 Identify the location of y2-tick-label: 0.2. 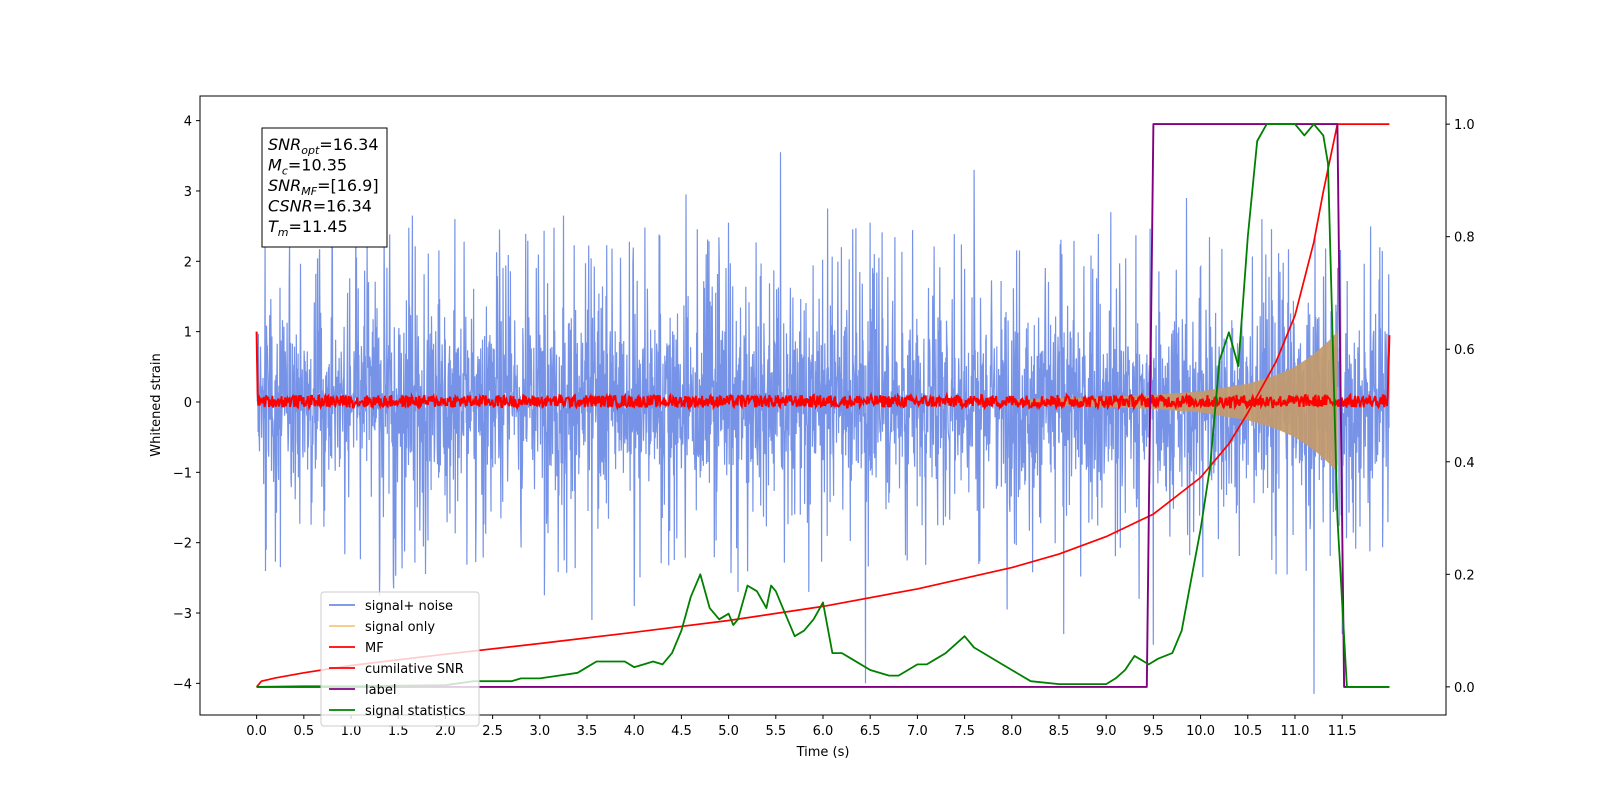
(1464, 575).